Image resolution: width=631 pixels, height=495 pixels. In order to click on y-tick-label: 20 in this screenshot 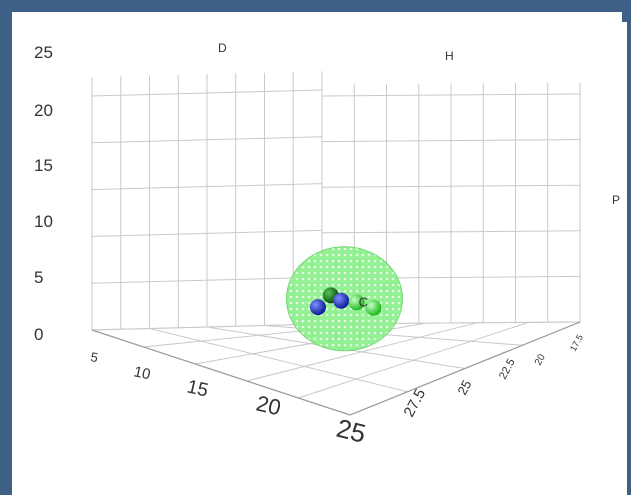, I will do `click(540, 359)`.